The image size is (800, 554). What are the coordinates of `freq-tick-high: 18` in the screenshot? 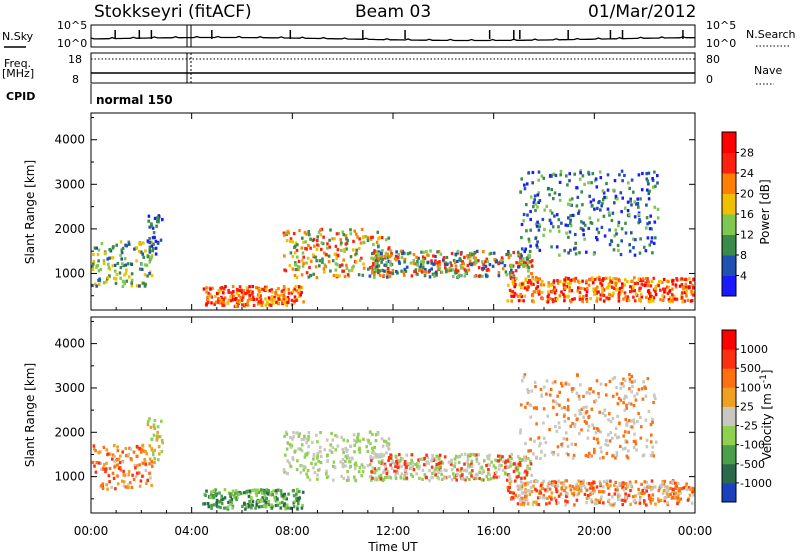 It's located at (75, 59).